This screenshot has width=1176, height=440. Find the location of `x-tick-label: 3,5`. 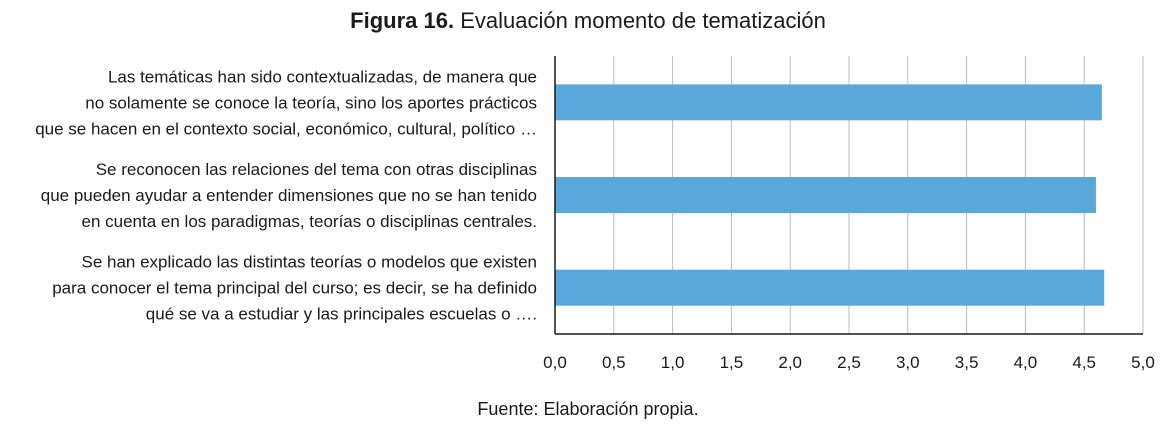

x-tick-label: 3,5 is located at coordinates (967, 362).